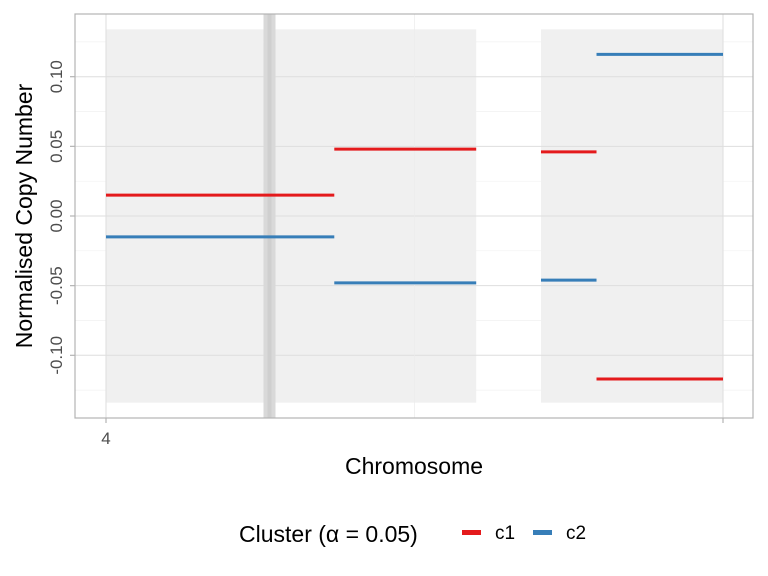 The height and width of the screenshot is (576, 768). What do you see at coordinates (328, 534) in the screenshot?
I see `legend-title: Cluster (α = 0.05)` at bounding box center [328, 534].